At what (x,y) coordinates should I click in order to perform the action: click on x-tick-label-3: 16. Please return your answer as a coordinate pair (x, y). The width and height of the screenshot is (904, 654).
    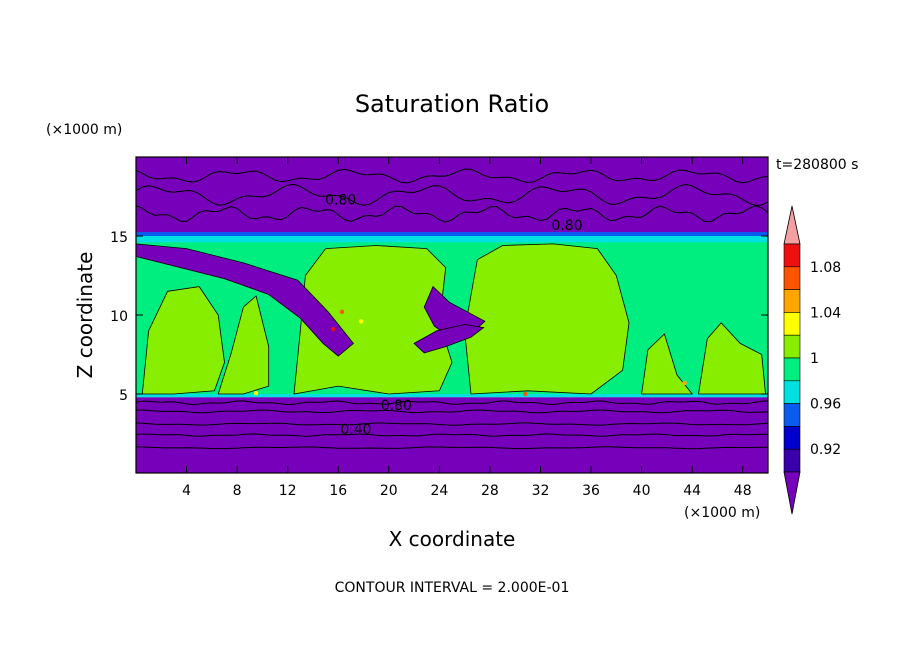
    Looking at the image, I should click on (338, 491).